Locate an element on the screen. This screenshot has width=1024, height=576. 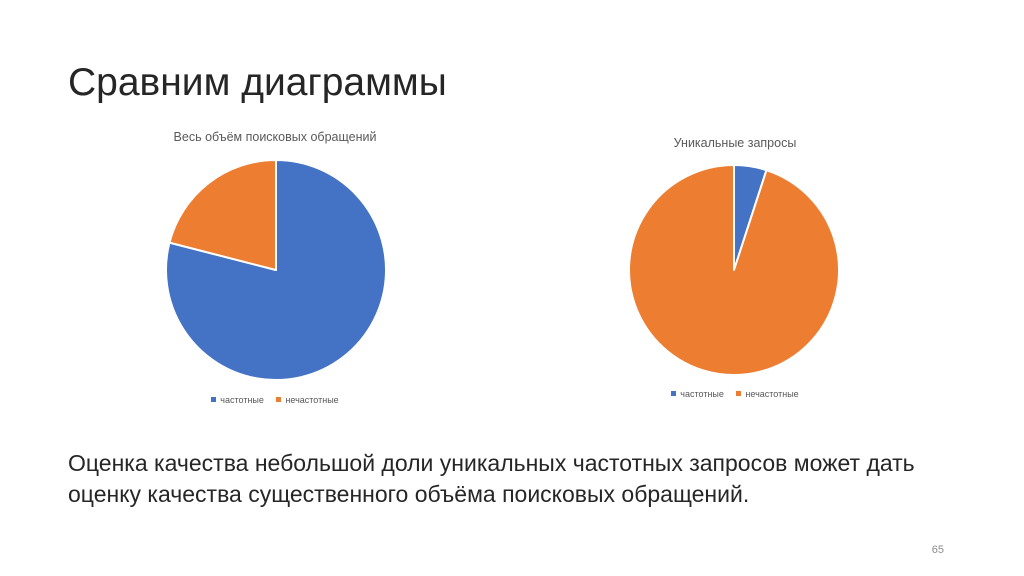
slide-title: Сравним диаграммы is located at coordinates (257, 82).